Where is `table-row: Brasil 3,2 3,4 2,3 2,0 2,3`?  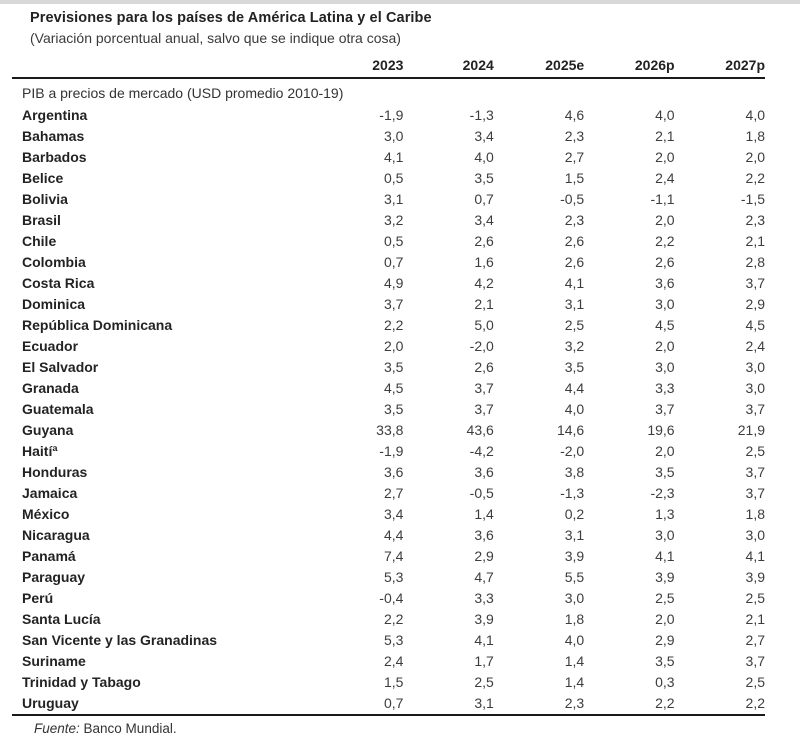 table-row: Brasil 3,2 3,4 2,3 2,0 2,3 is located at coordinates (388, 220).